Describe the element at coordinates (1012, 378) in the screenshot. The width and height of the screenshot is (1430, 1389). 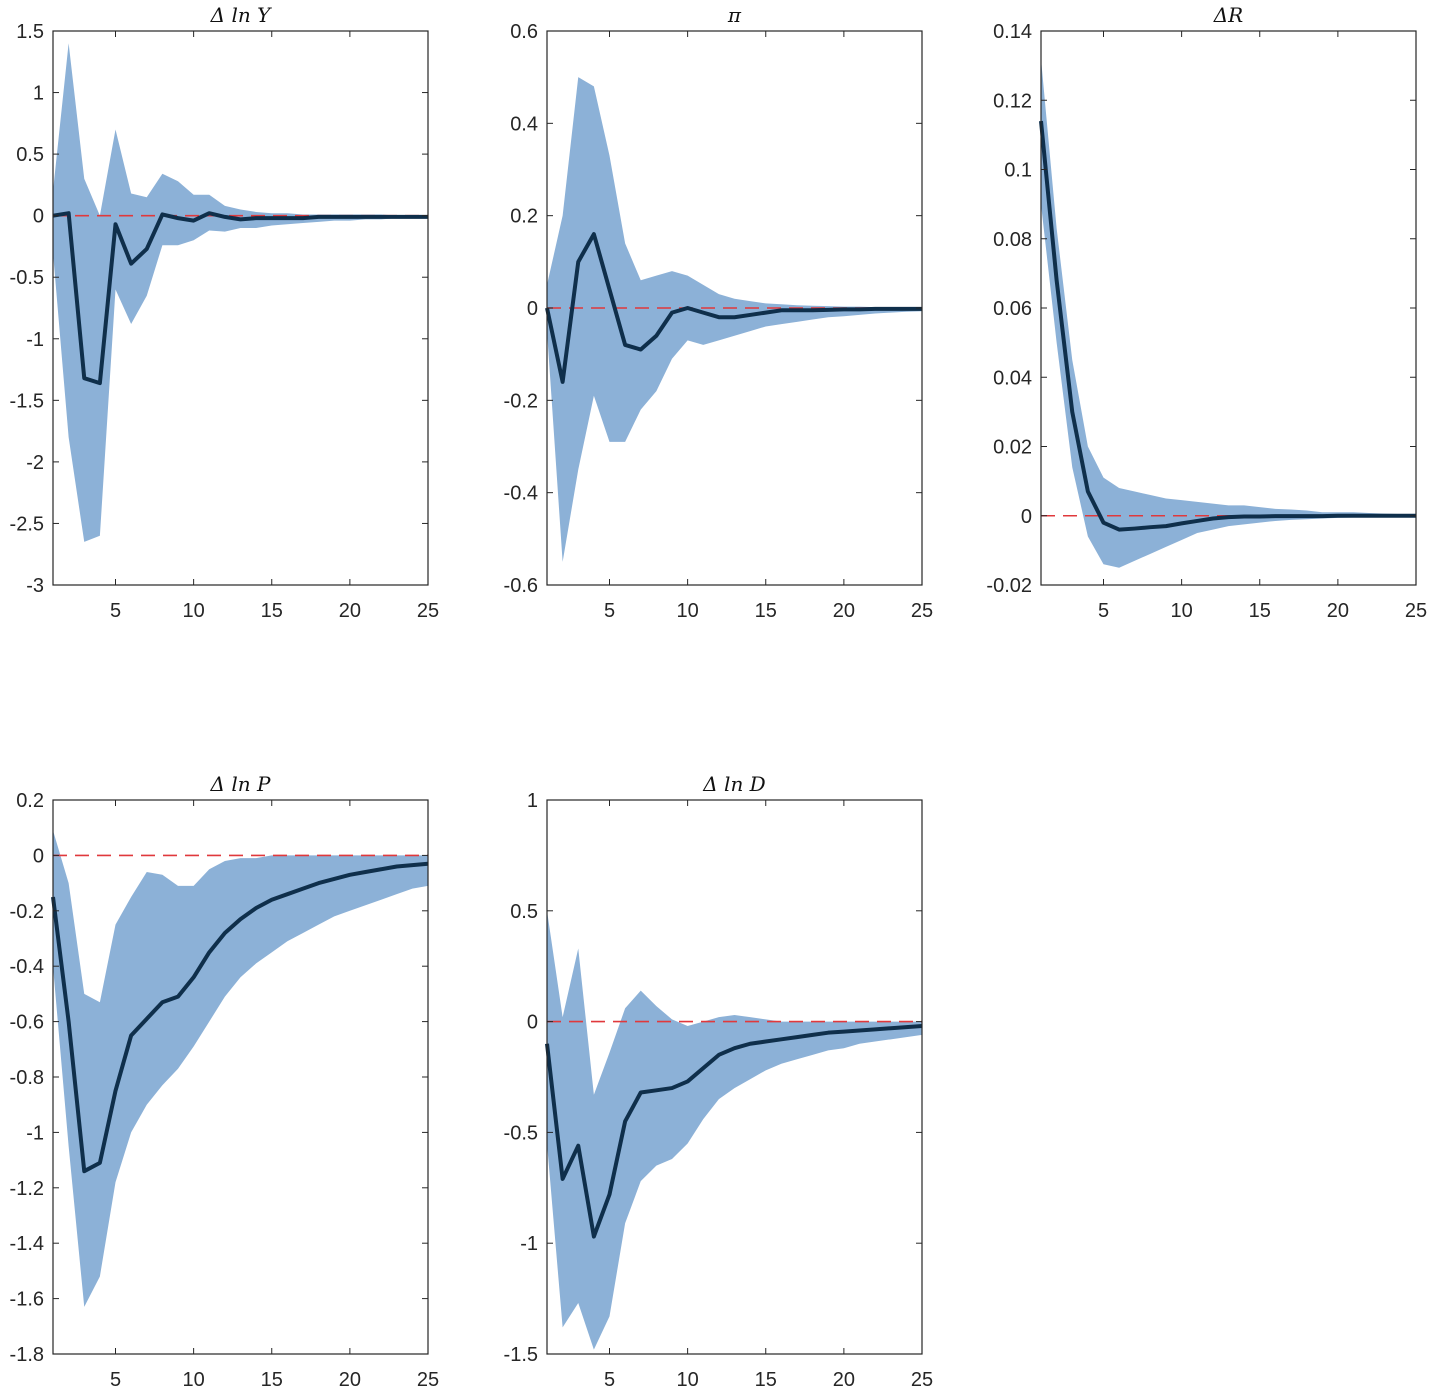
I see `y-tick-label: 0.04` at that location.